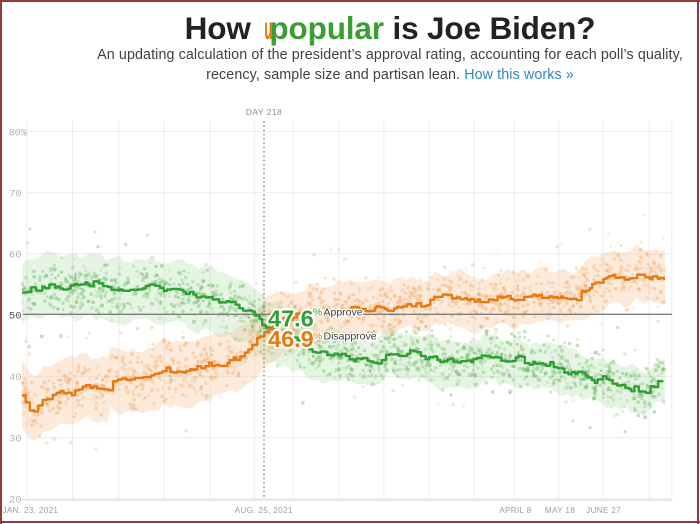 Image resolution: width=700 pixels, height=524 pixels. What do you see at coordinates (15, 256) in the screenshot?
I see `svg-text: 60` at bounding box center [15, 256].